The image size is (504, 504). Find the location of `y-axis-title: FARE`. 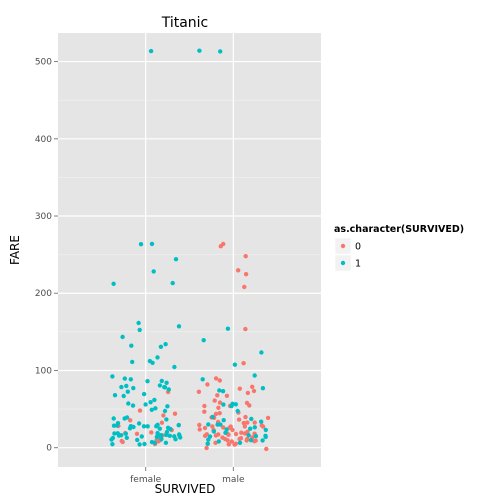

y-axis-title: FARE is located at coordinates (15, 250).